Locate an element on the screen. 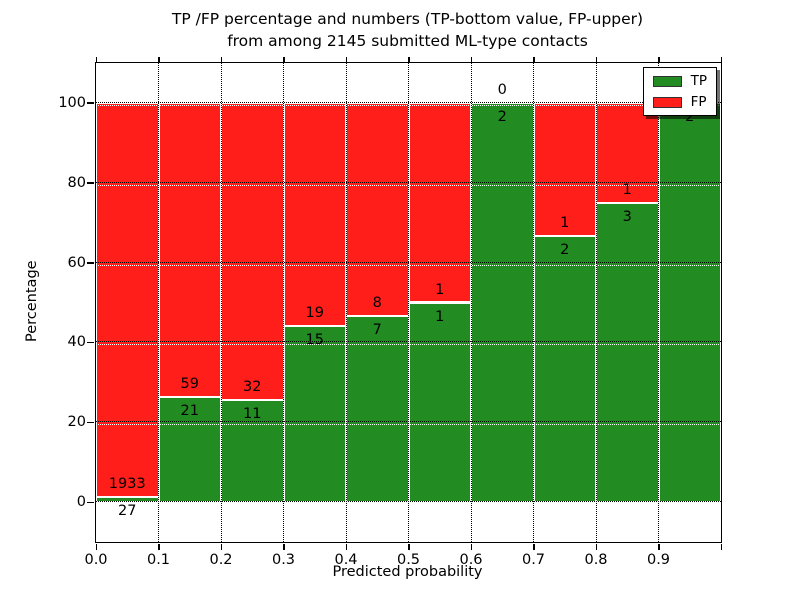  x-tick-label: 0.9 is located at coordinates (658, 560).